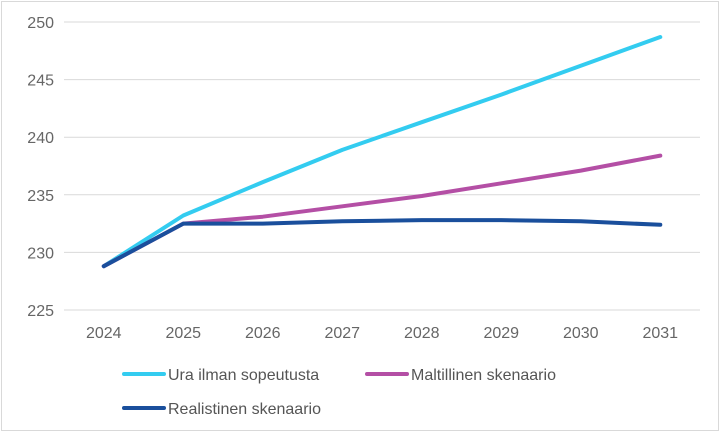  What do you see at coordinates (244, 409) in the screenshot?
I see `legend-label: Realistinen skenaario` at bounding box center [244, 409].